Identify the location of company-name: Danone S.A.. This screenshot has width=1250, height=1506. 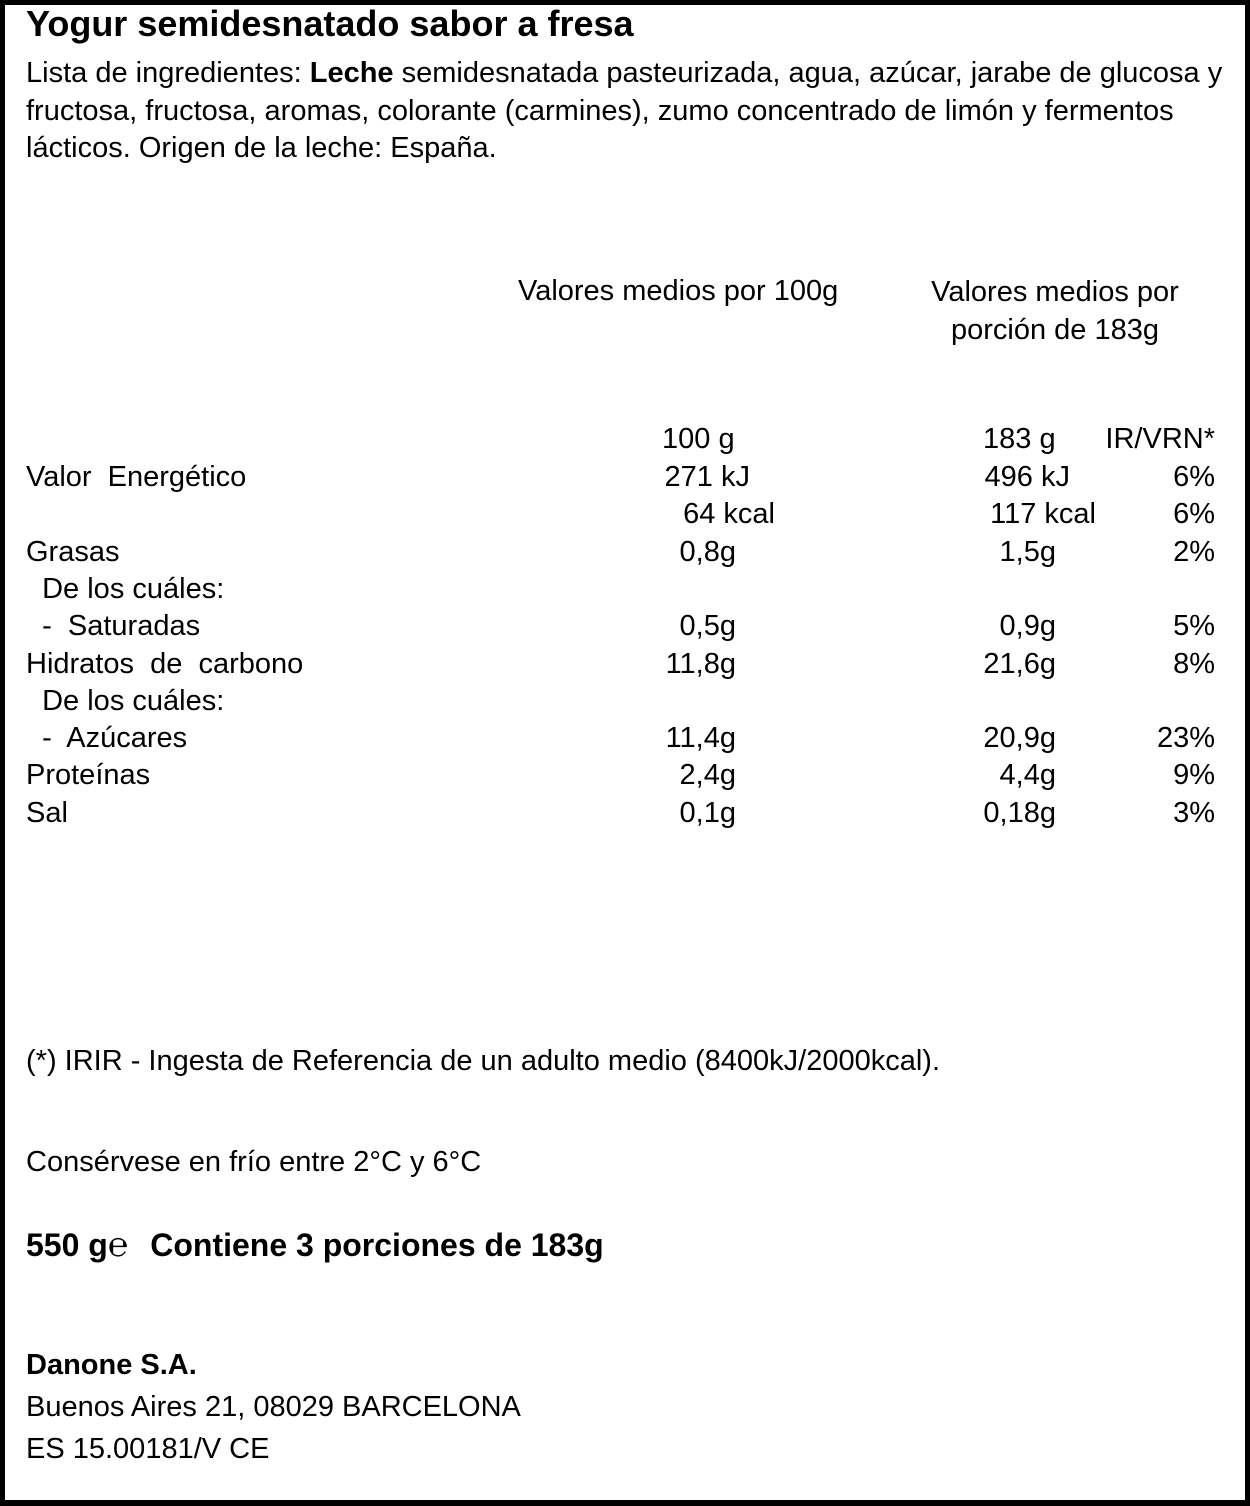
(111, 1365).